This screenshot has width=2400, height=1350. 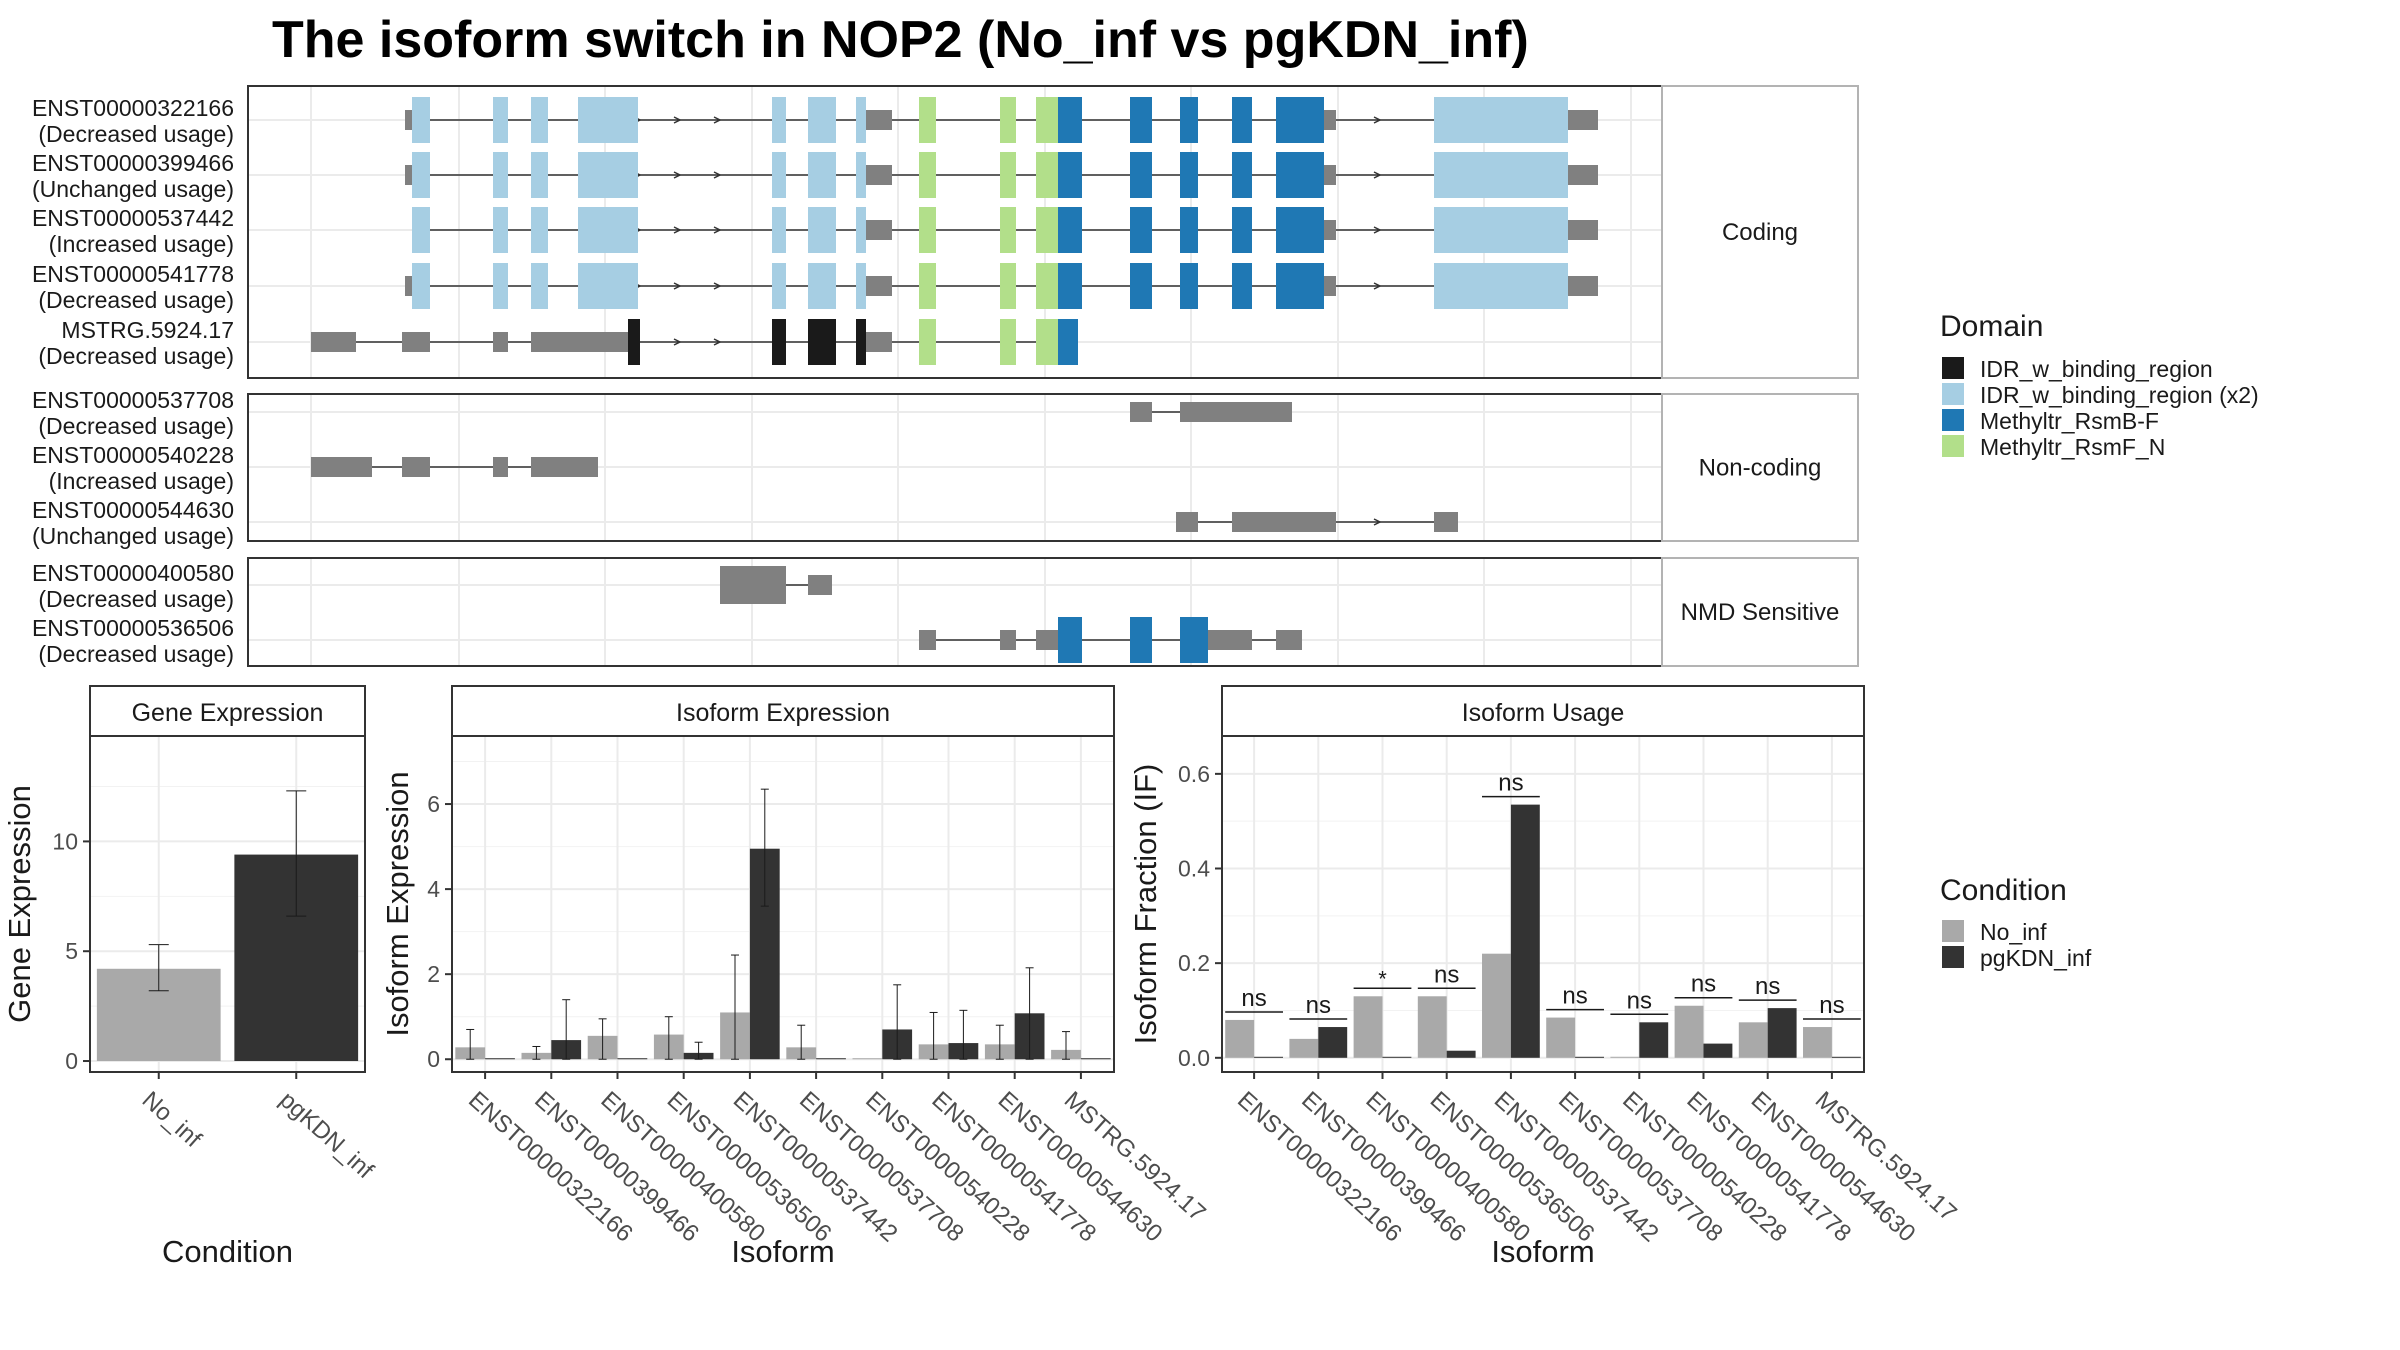 I want to click on legend-label: No_inf, so click(x=2013, y=932).